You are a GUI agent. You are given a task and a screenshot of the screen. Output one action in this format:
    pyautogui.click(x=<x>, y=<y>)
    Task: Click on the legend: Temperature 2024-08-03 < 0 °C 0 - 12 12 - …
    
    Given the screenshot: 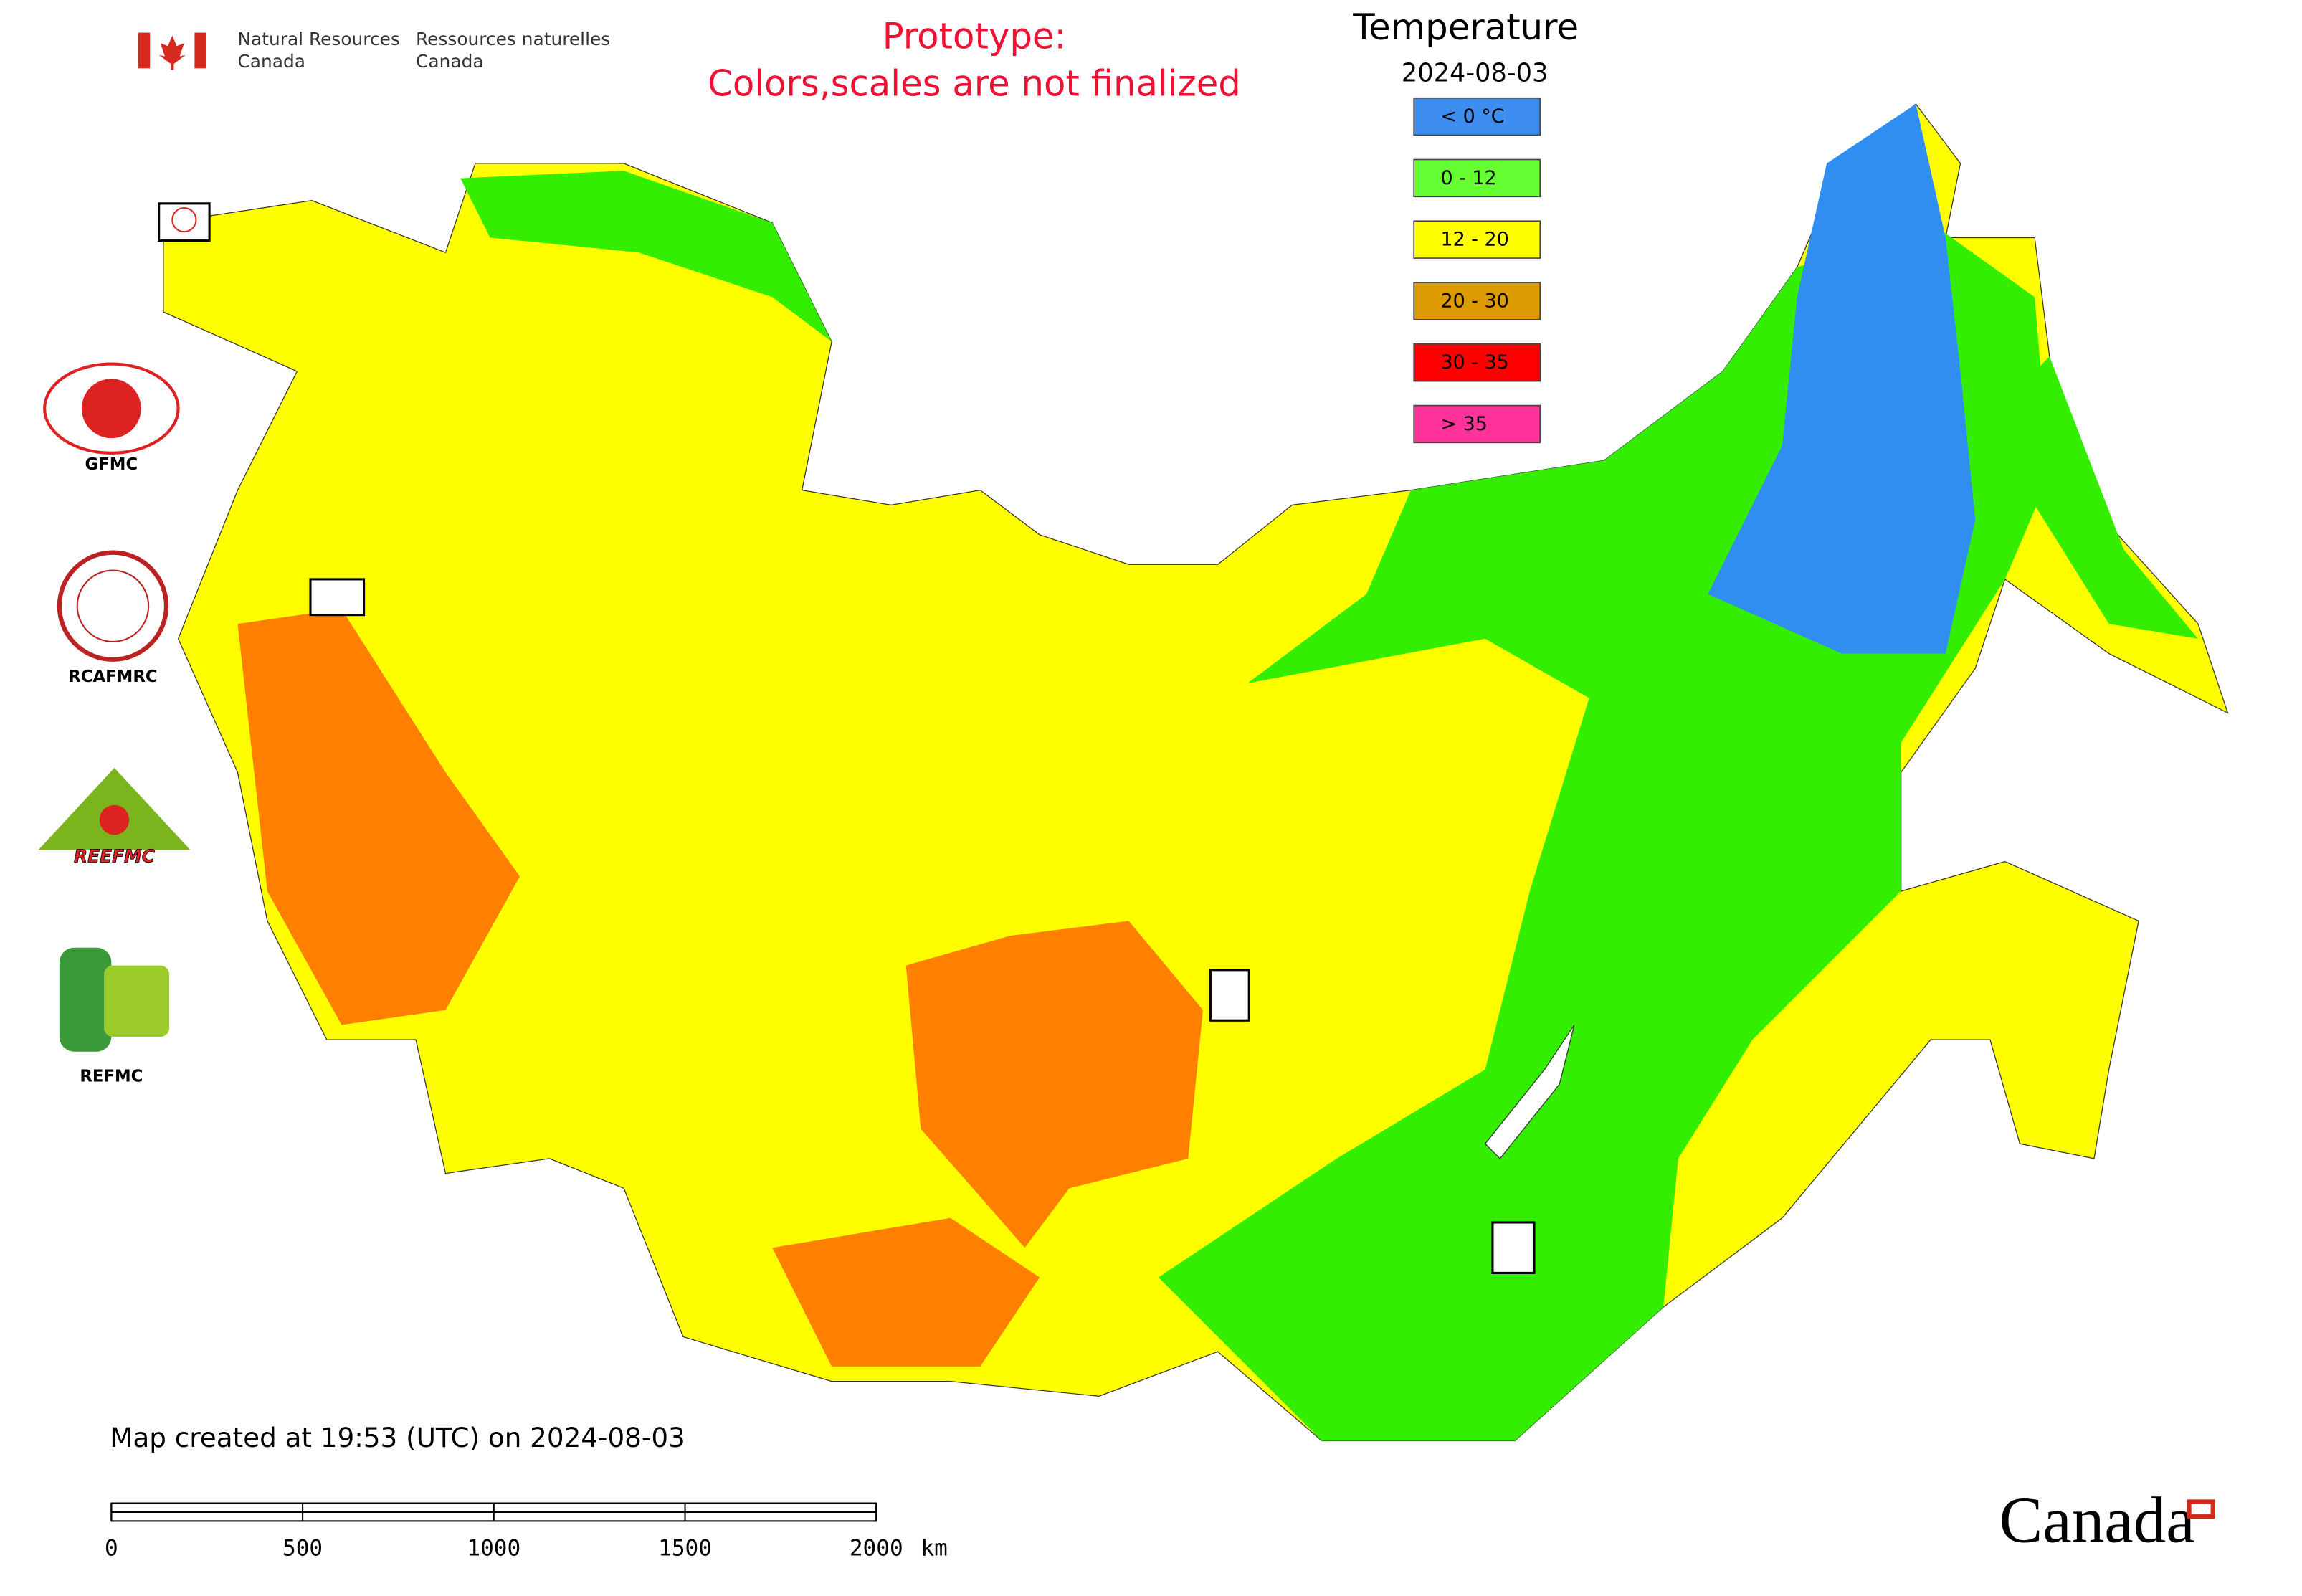 What is the action you would take?
    pyautogui.click(x=1465, y=225)
    